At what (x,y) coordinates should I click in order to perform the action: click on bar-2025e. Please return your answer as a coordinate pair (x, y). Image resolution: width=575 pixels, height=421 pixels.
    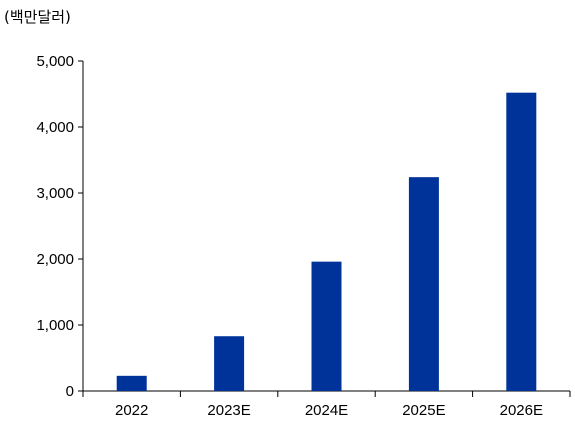
    Looking at the image, I should click on (423, 284).